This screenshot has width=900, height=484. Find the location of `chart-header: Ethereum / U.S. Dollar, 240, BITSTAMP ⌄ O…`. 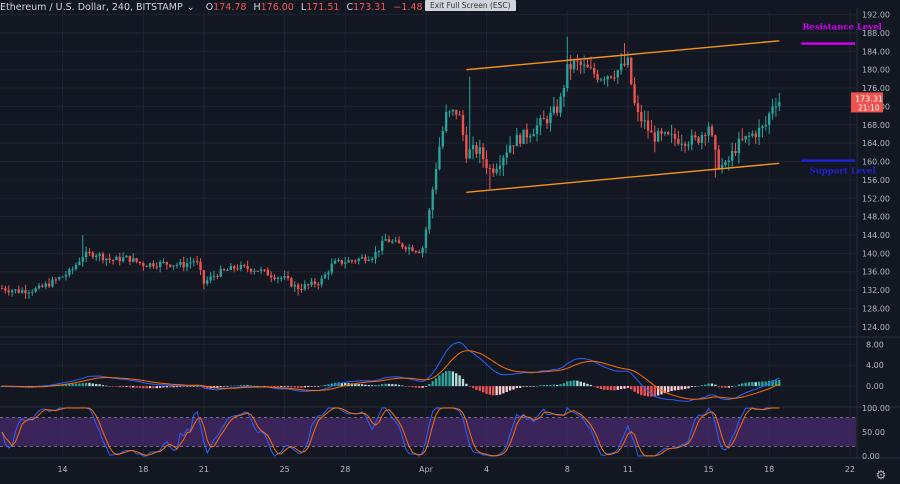

chart-header: Ethereum / U.S. Dollar, 240, BITSTAMP ⌄ O… is located at coordinates (237, 11).